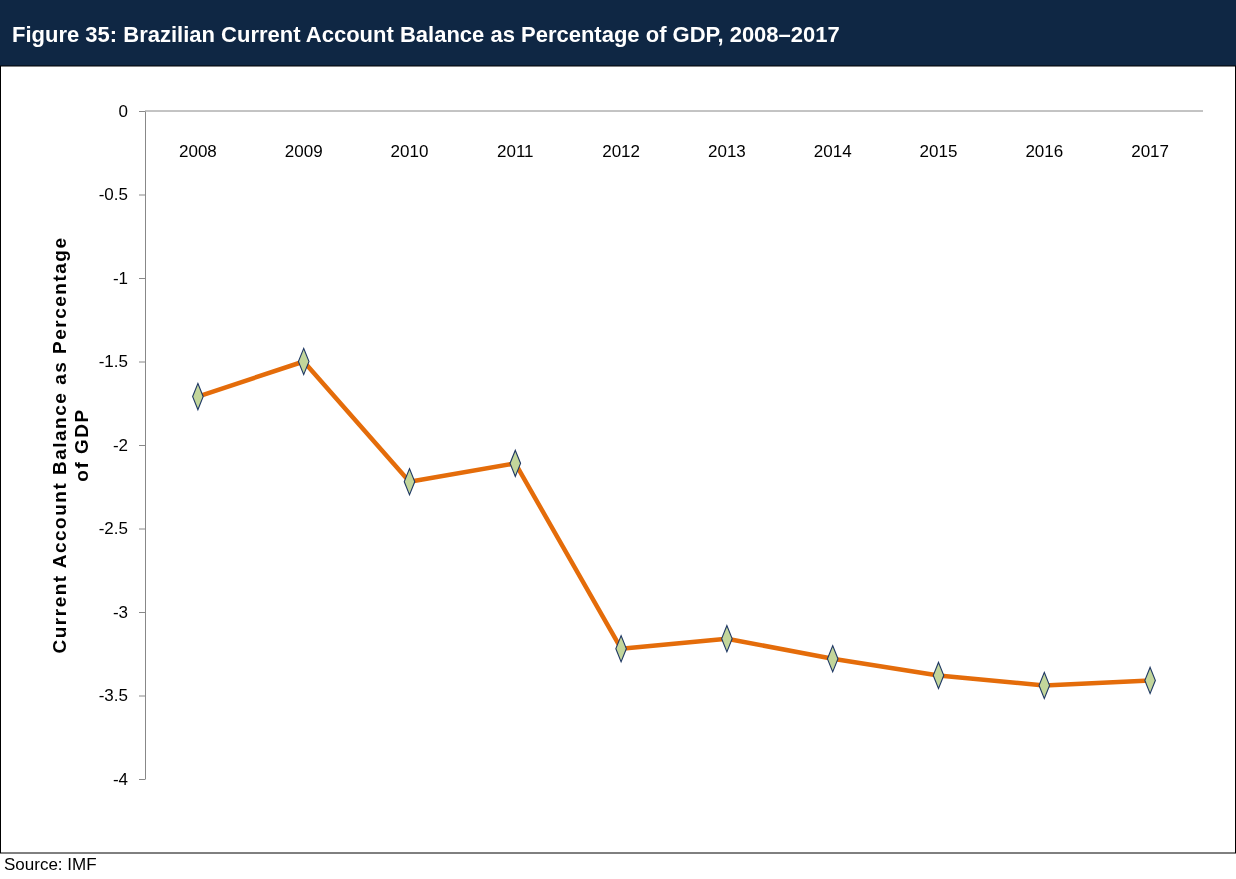 The width and height of the screenshot is (1236, 879). Describe the element at coordinates (113, 696) in the screenshot. I see `y-tick-label: -3.5` at that location.